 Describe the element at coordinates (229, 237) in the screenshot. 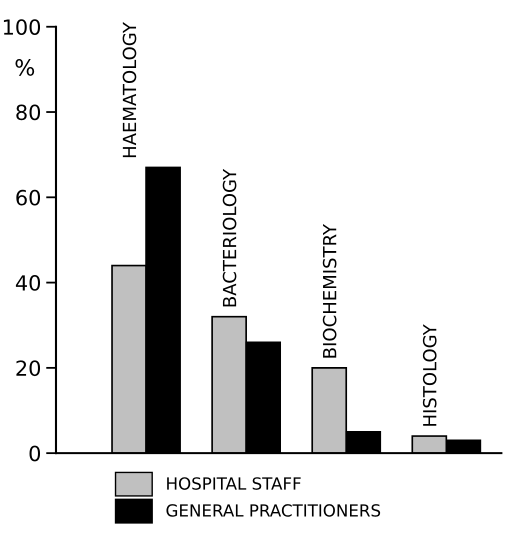

I see `x-tick-label: BACTERIOLOGY` at that location.